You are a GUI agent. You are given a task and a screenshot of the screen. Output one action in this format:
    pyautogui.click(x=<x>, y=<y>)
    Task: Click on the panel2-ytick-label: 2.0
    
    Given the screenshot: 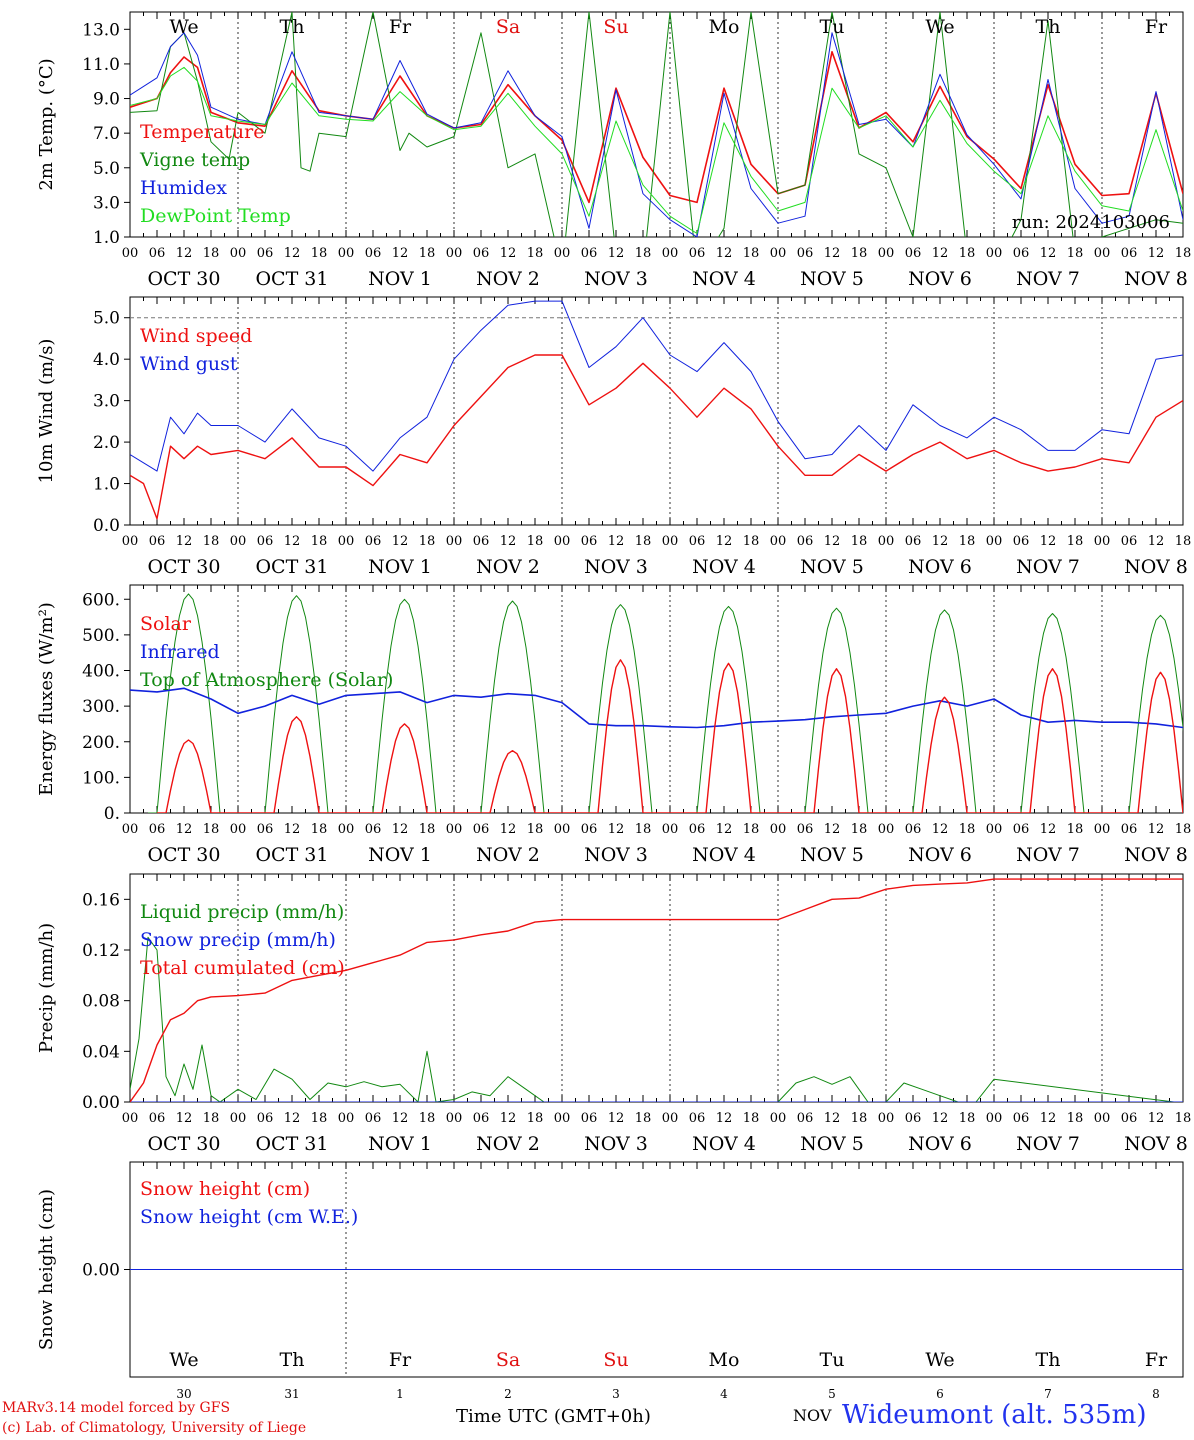 What is the action you would take?
    pyautogui.click(x=106, y=443)
    